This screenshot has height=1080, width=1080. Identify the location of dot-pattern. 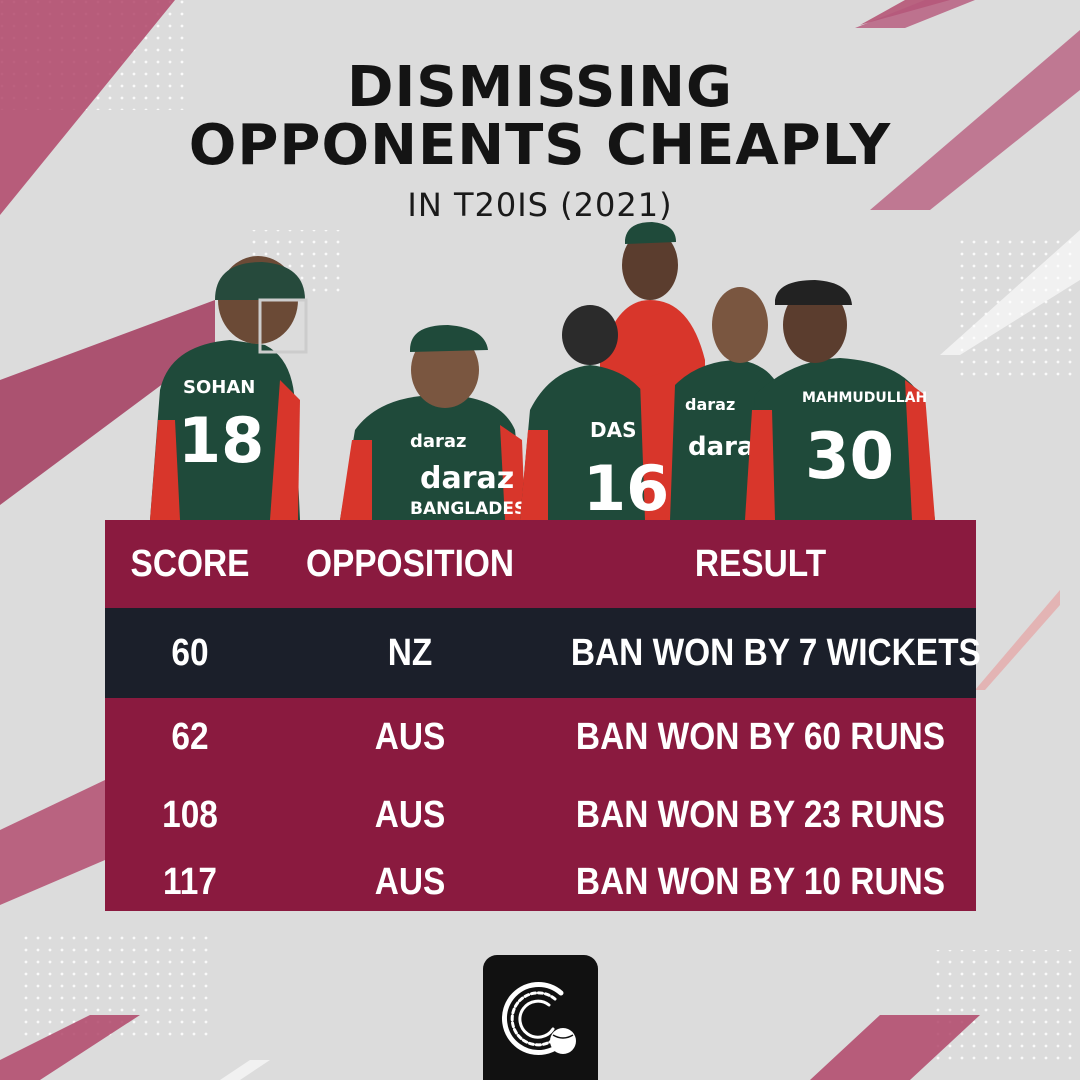
(1005, 1005).